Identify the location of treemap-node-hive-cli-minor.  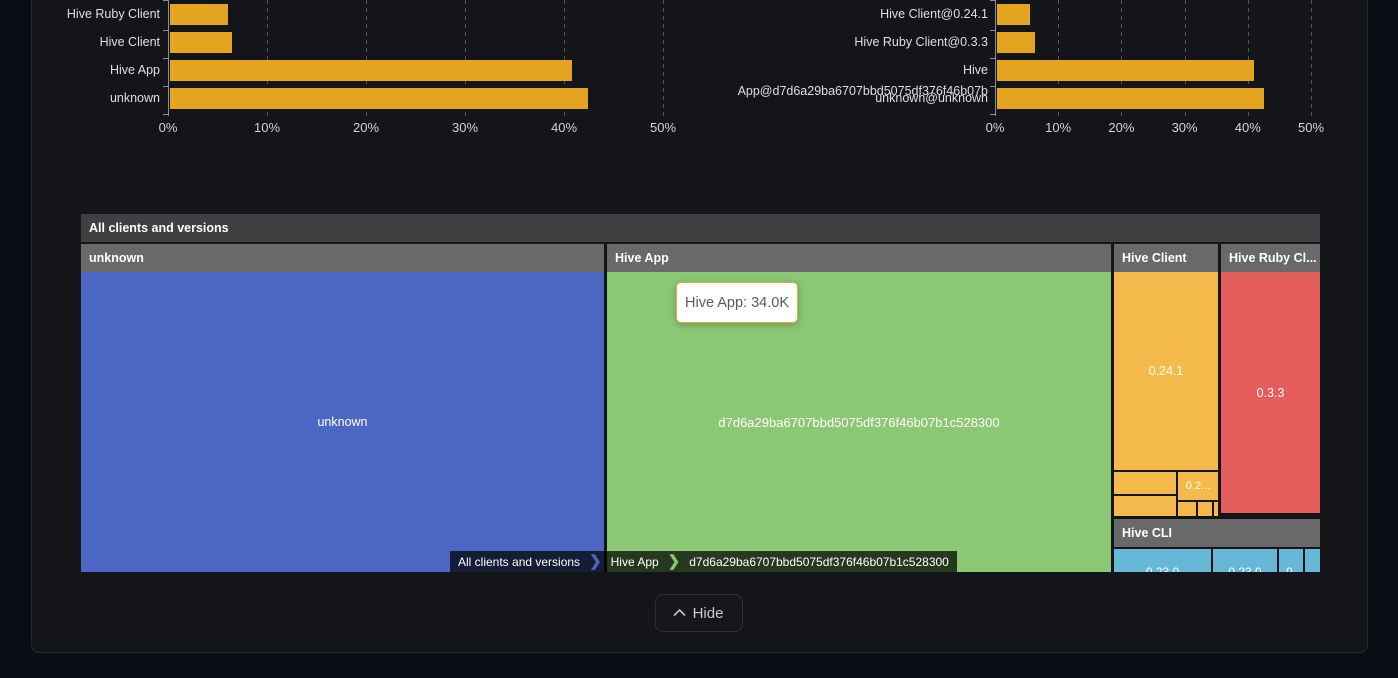
(1312, 560).